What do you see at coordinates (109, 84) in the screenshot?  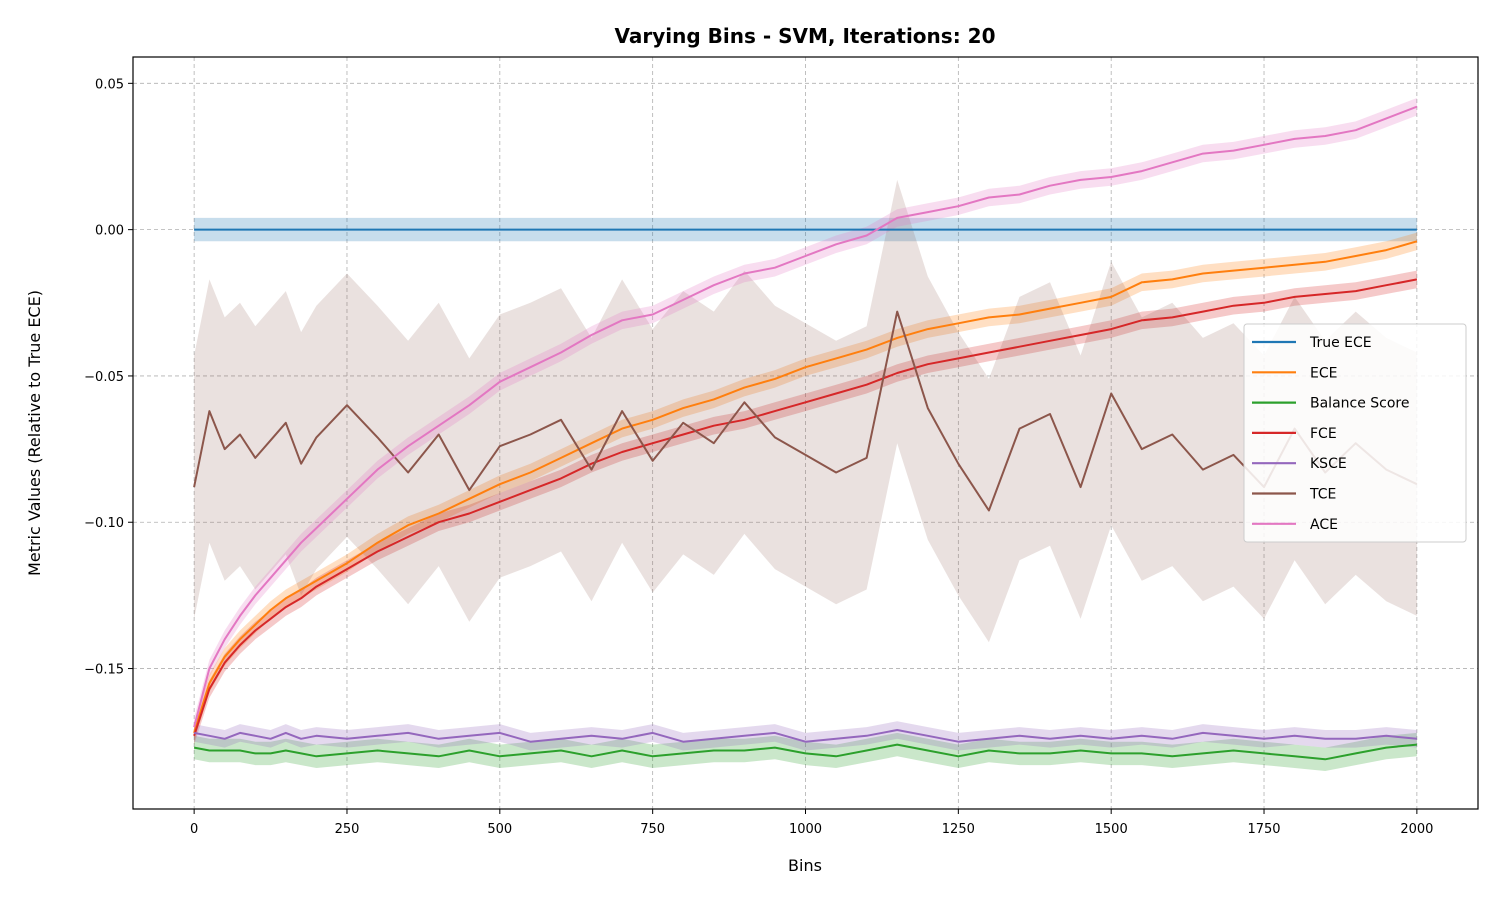 I see `y-tick-label: 0.05` at bounding box center [109, 84].